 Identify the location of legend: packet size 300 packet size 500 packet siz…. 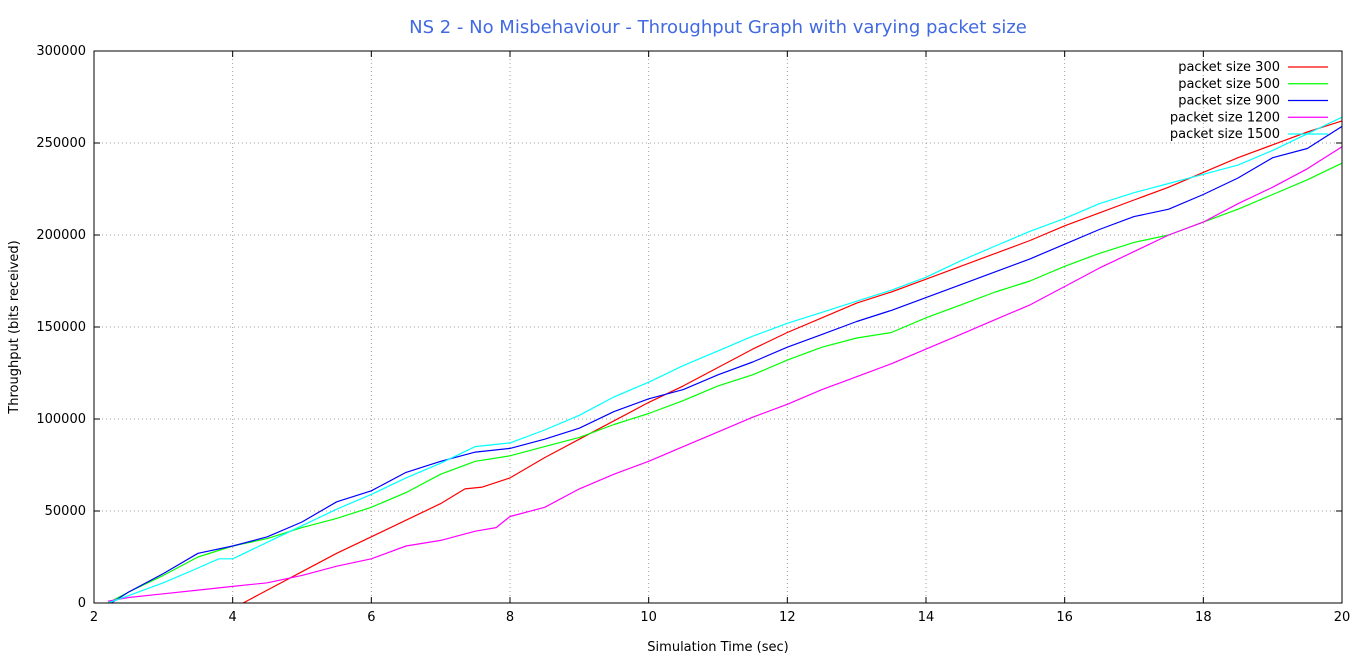
(1249, 101).